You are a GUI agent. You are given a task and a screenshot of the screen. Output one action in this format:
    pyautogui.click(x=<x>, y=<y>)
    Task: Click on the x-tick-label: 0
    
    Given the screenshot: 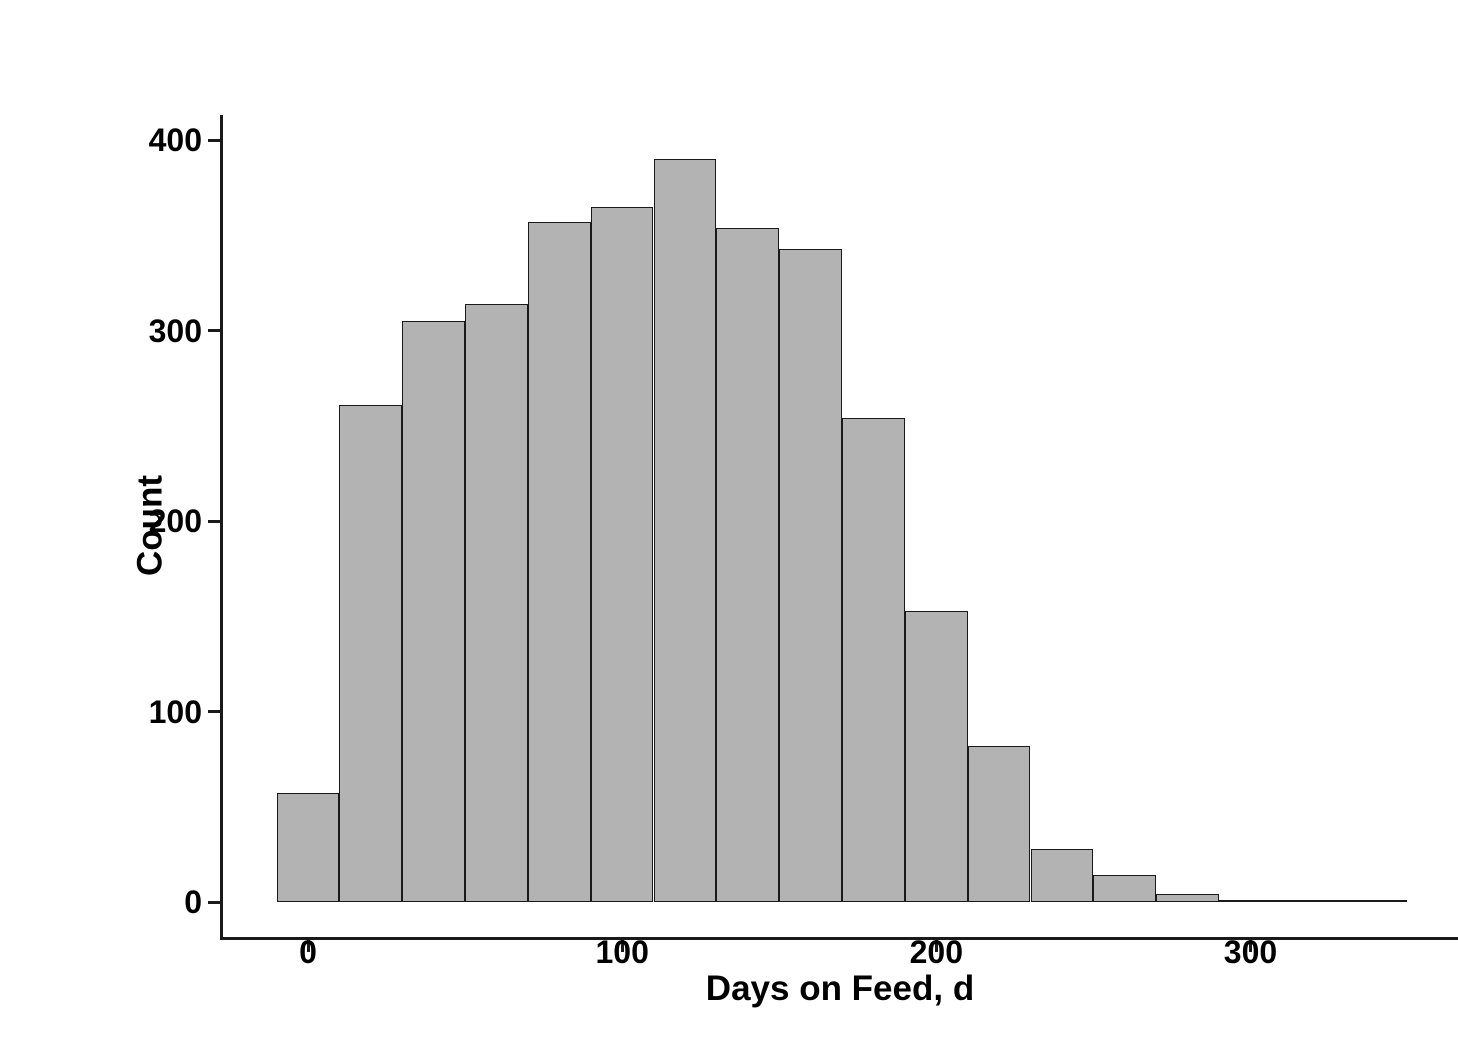 What is the action you would take?
    pyautogui.click(x=308, y=952)
    